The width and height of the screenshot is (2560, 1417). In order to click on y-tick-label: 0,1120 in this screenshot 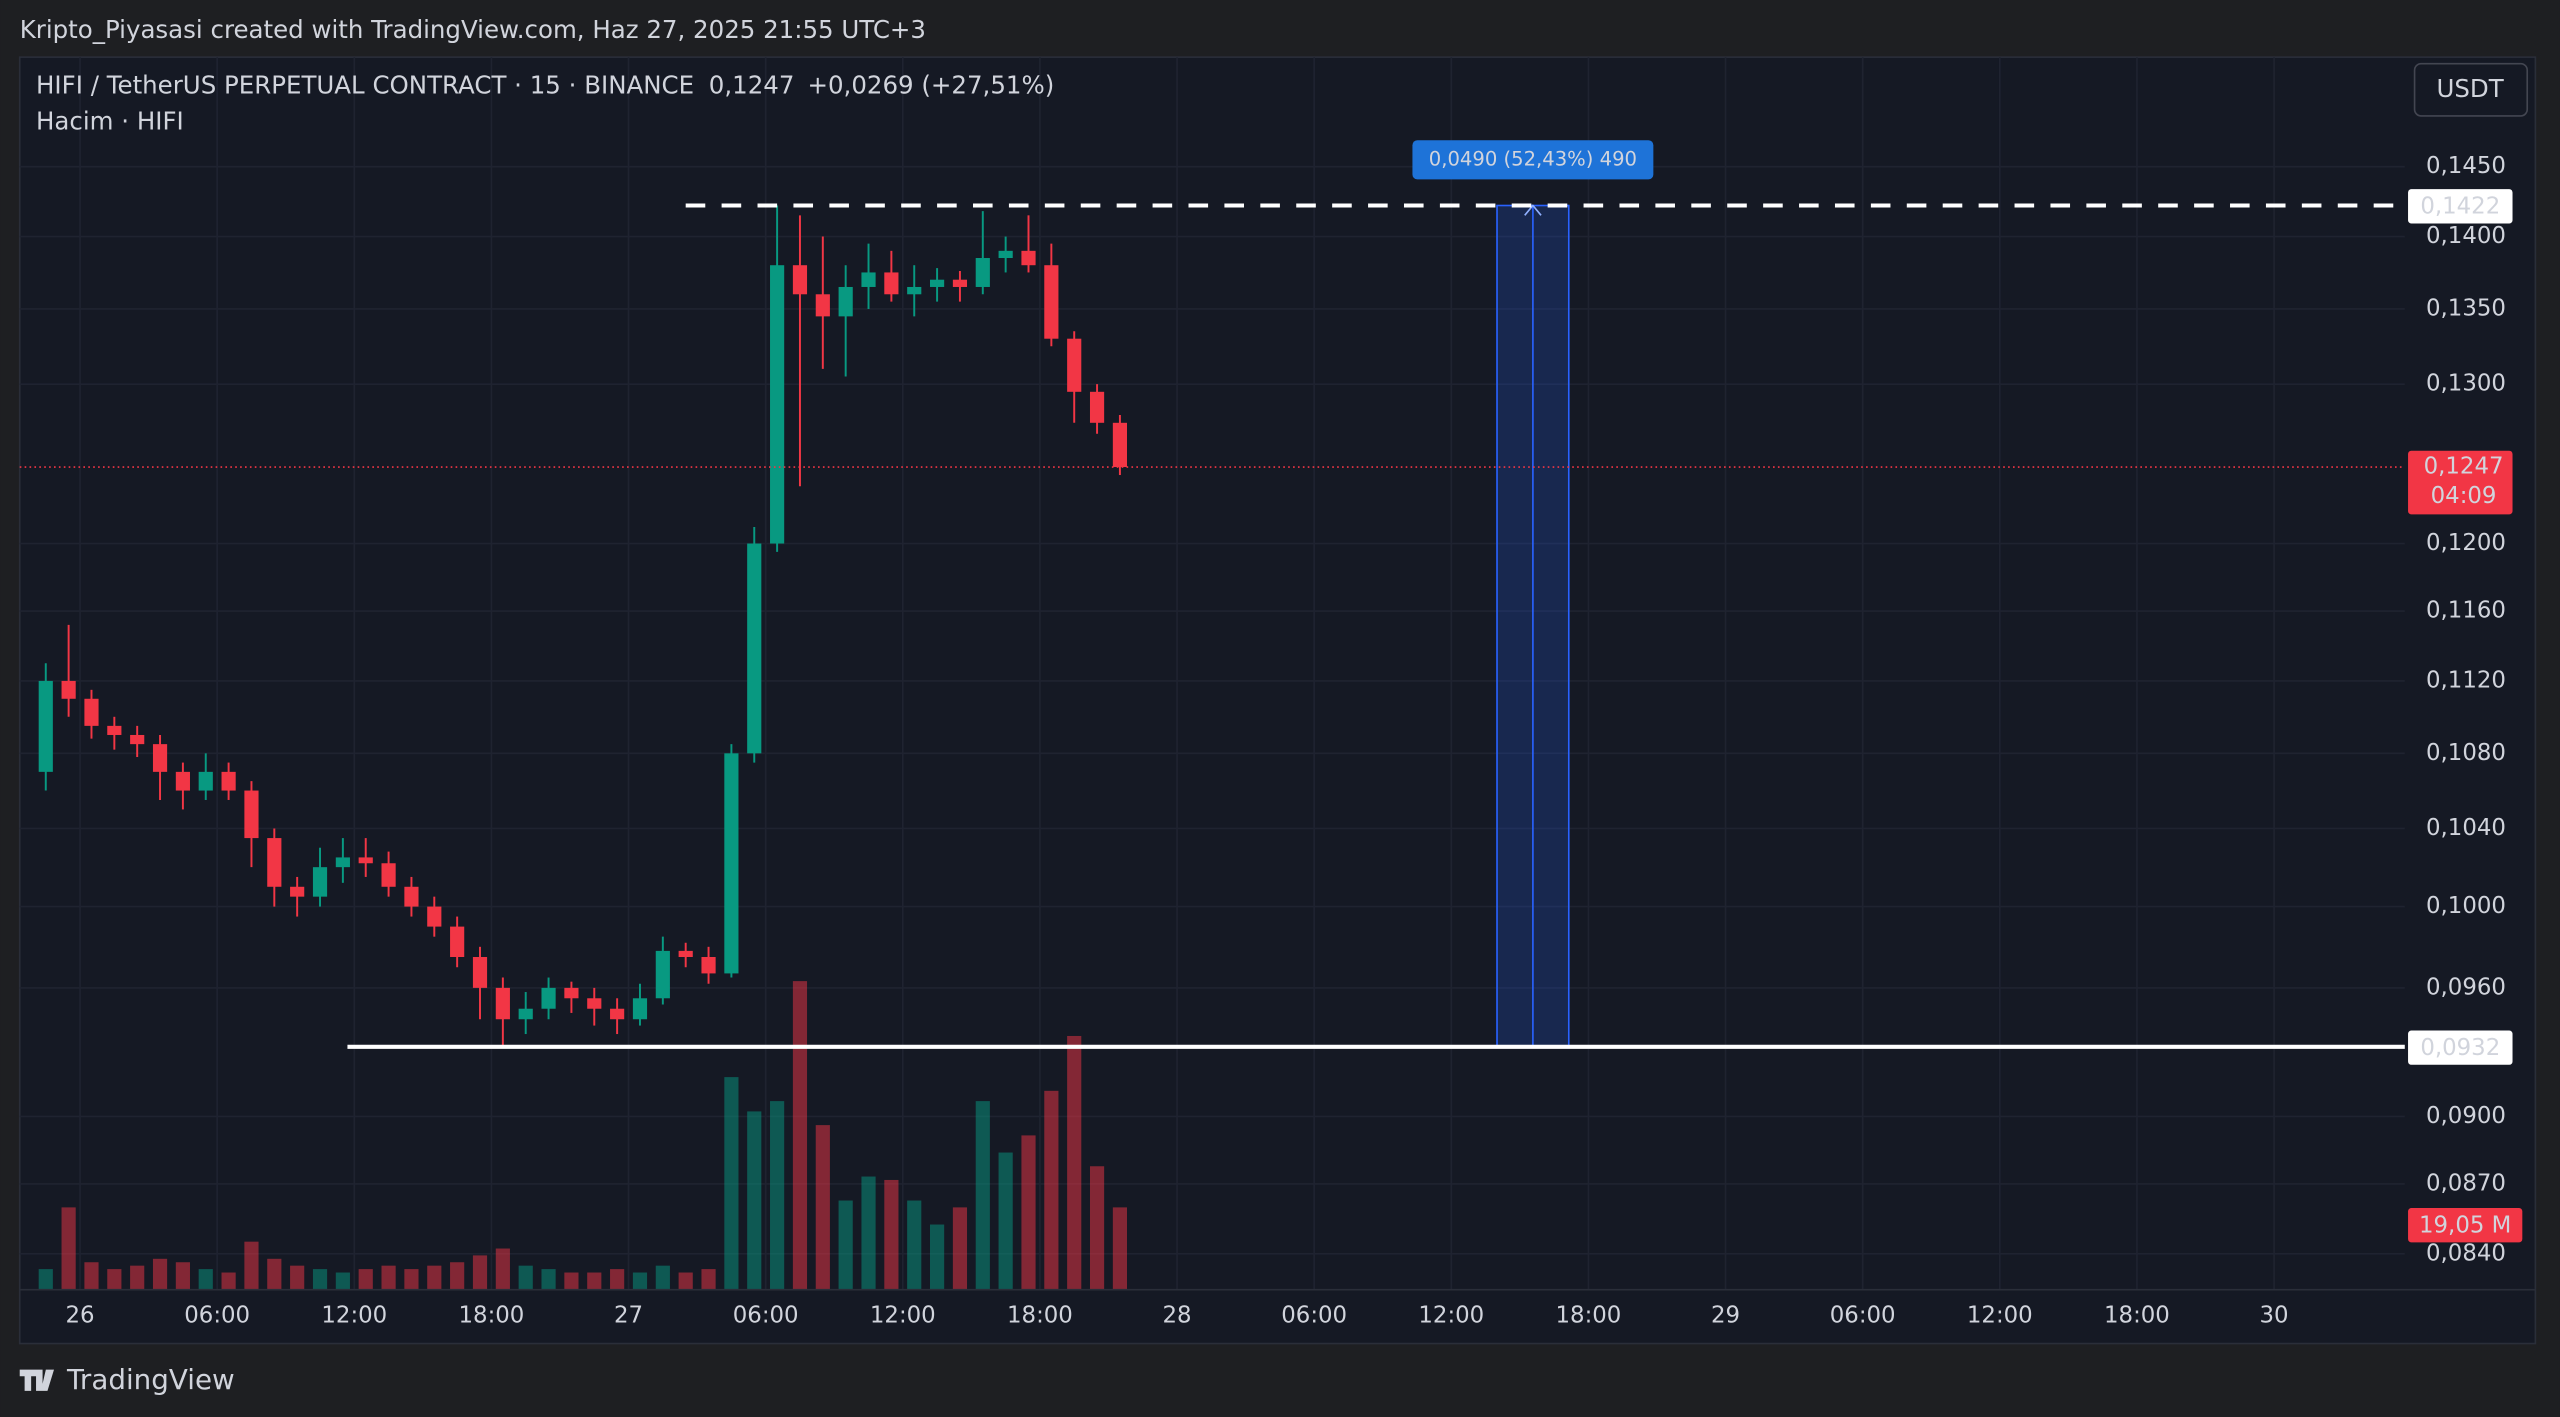, I will do `click(2466, 680)`.